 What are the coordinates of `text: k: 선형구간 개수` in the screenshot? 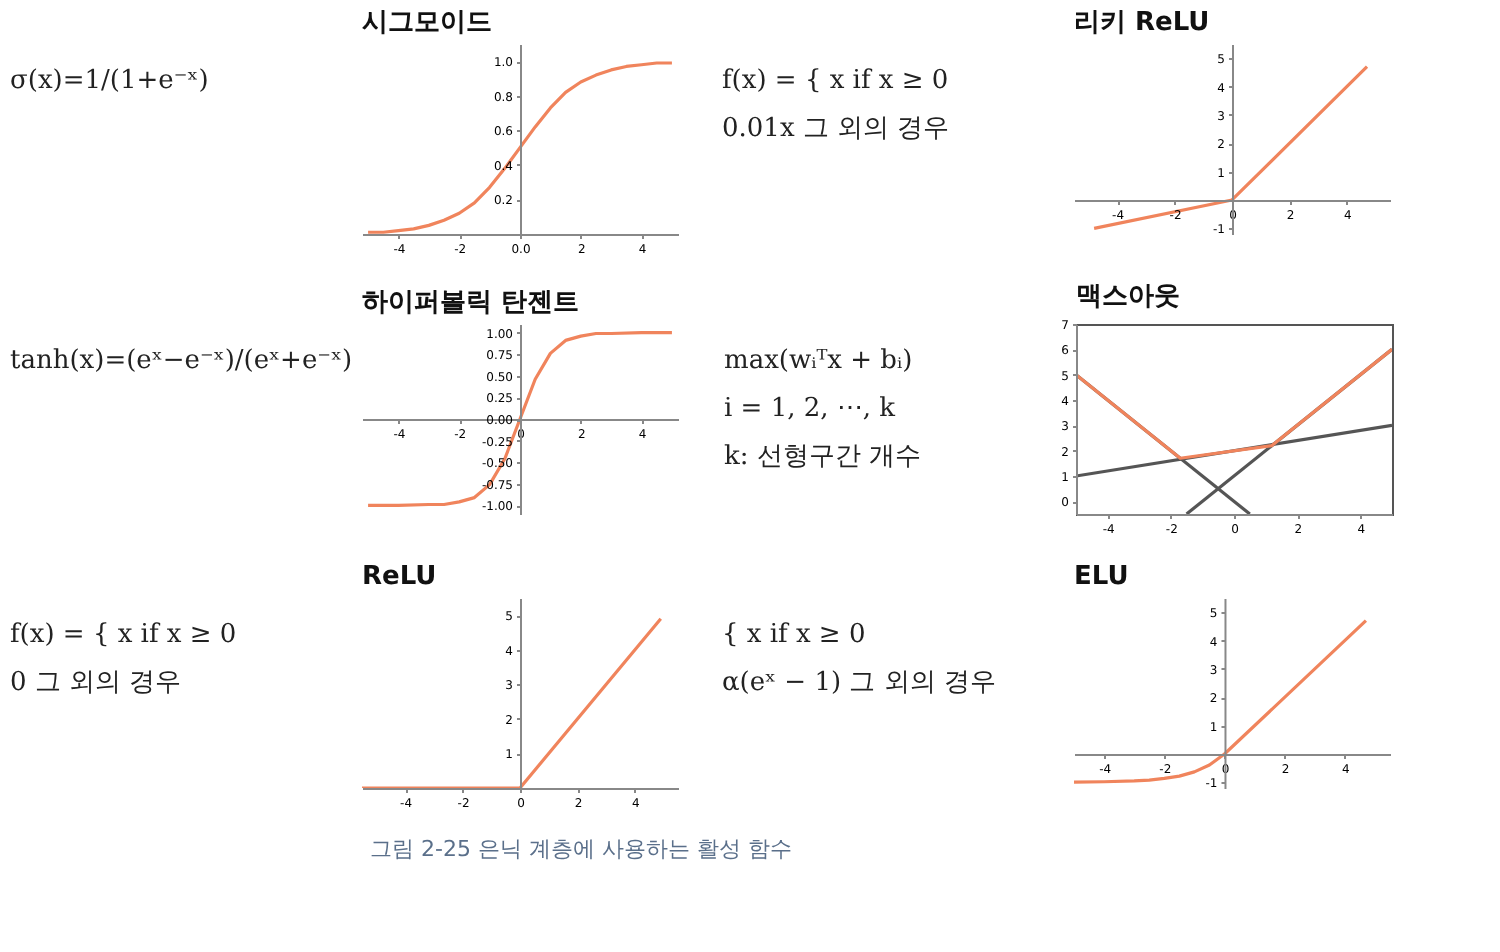 It's located at (823, 457).